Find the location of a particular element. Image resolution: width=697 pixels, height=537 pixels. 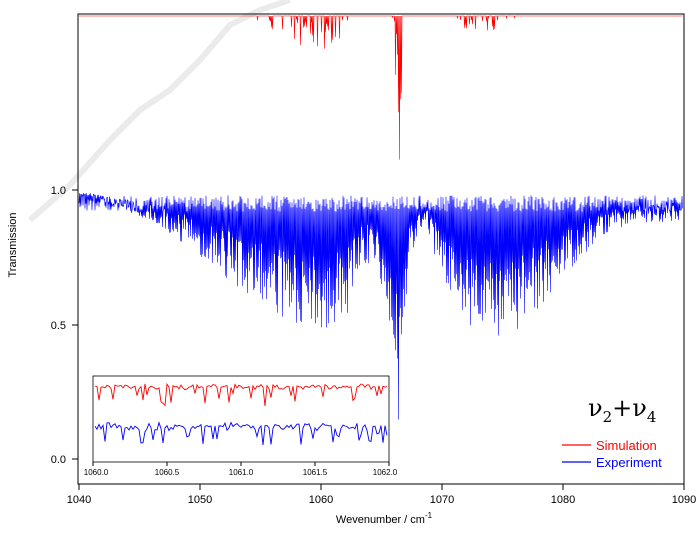

inset-x-tick-label: 1061.5 is located at coordinates (315, 472).